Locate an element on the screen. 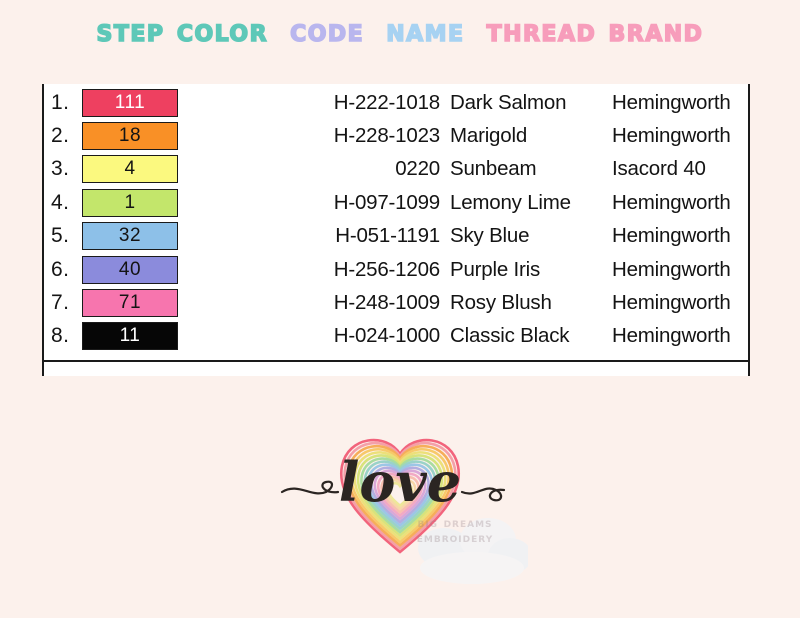  table-row: 8. 11 H-024-1000 Classic Black Hemingworth is located at coordinates (396, 336).